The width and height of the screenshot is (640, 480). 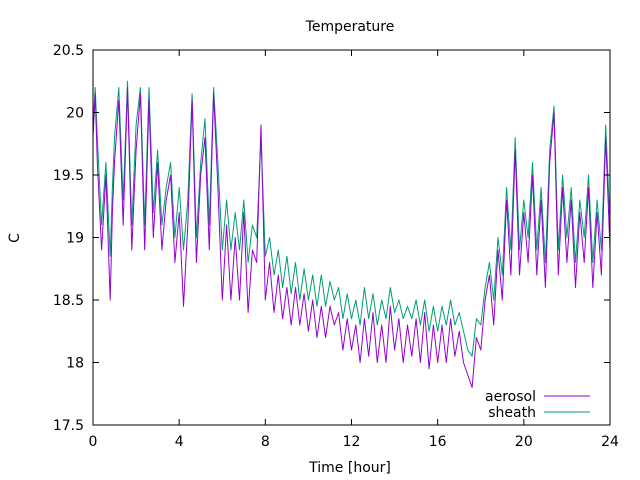 I want to click on x-axis-label: Time [hour], so click(x=349, y=468).